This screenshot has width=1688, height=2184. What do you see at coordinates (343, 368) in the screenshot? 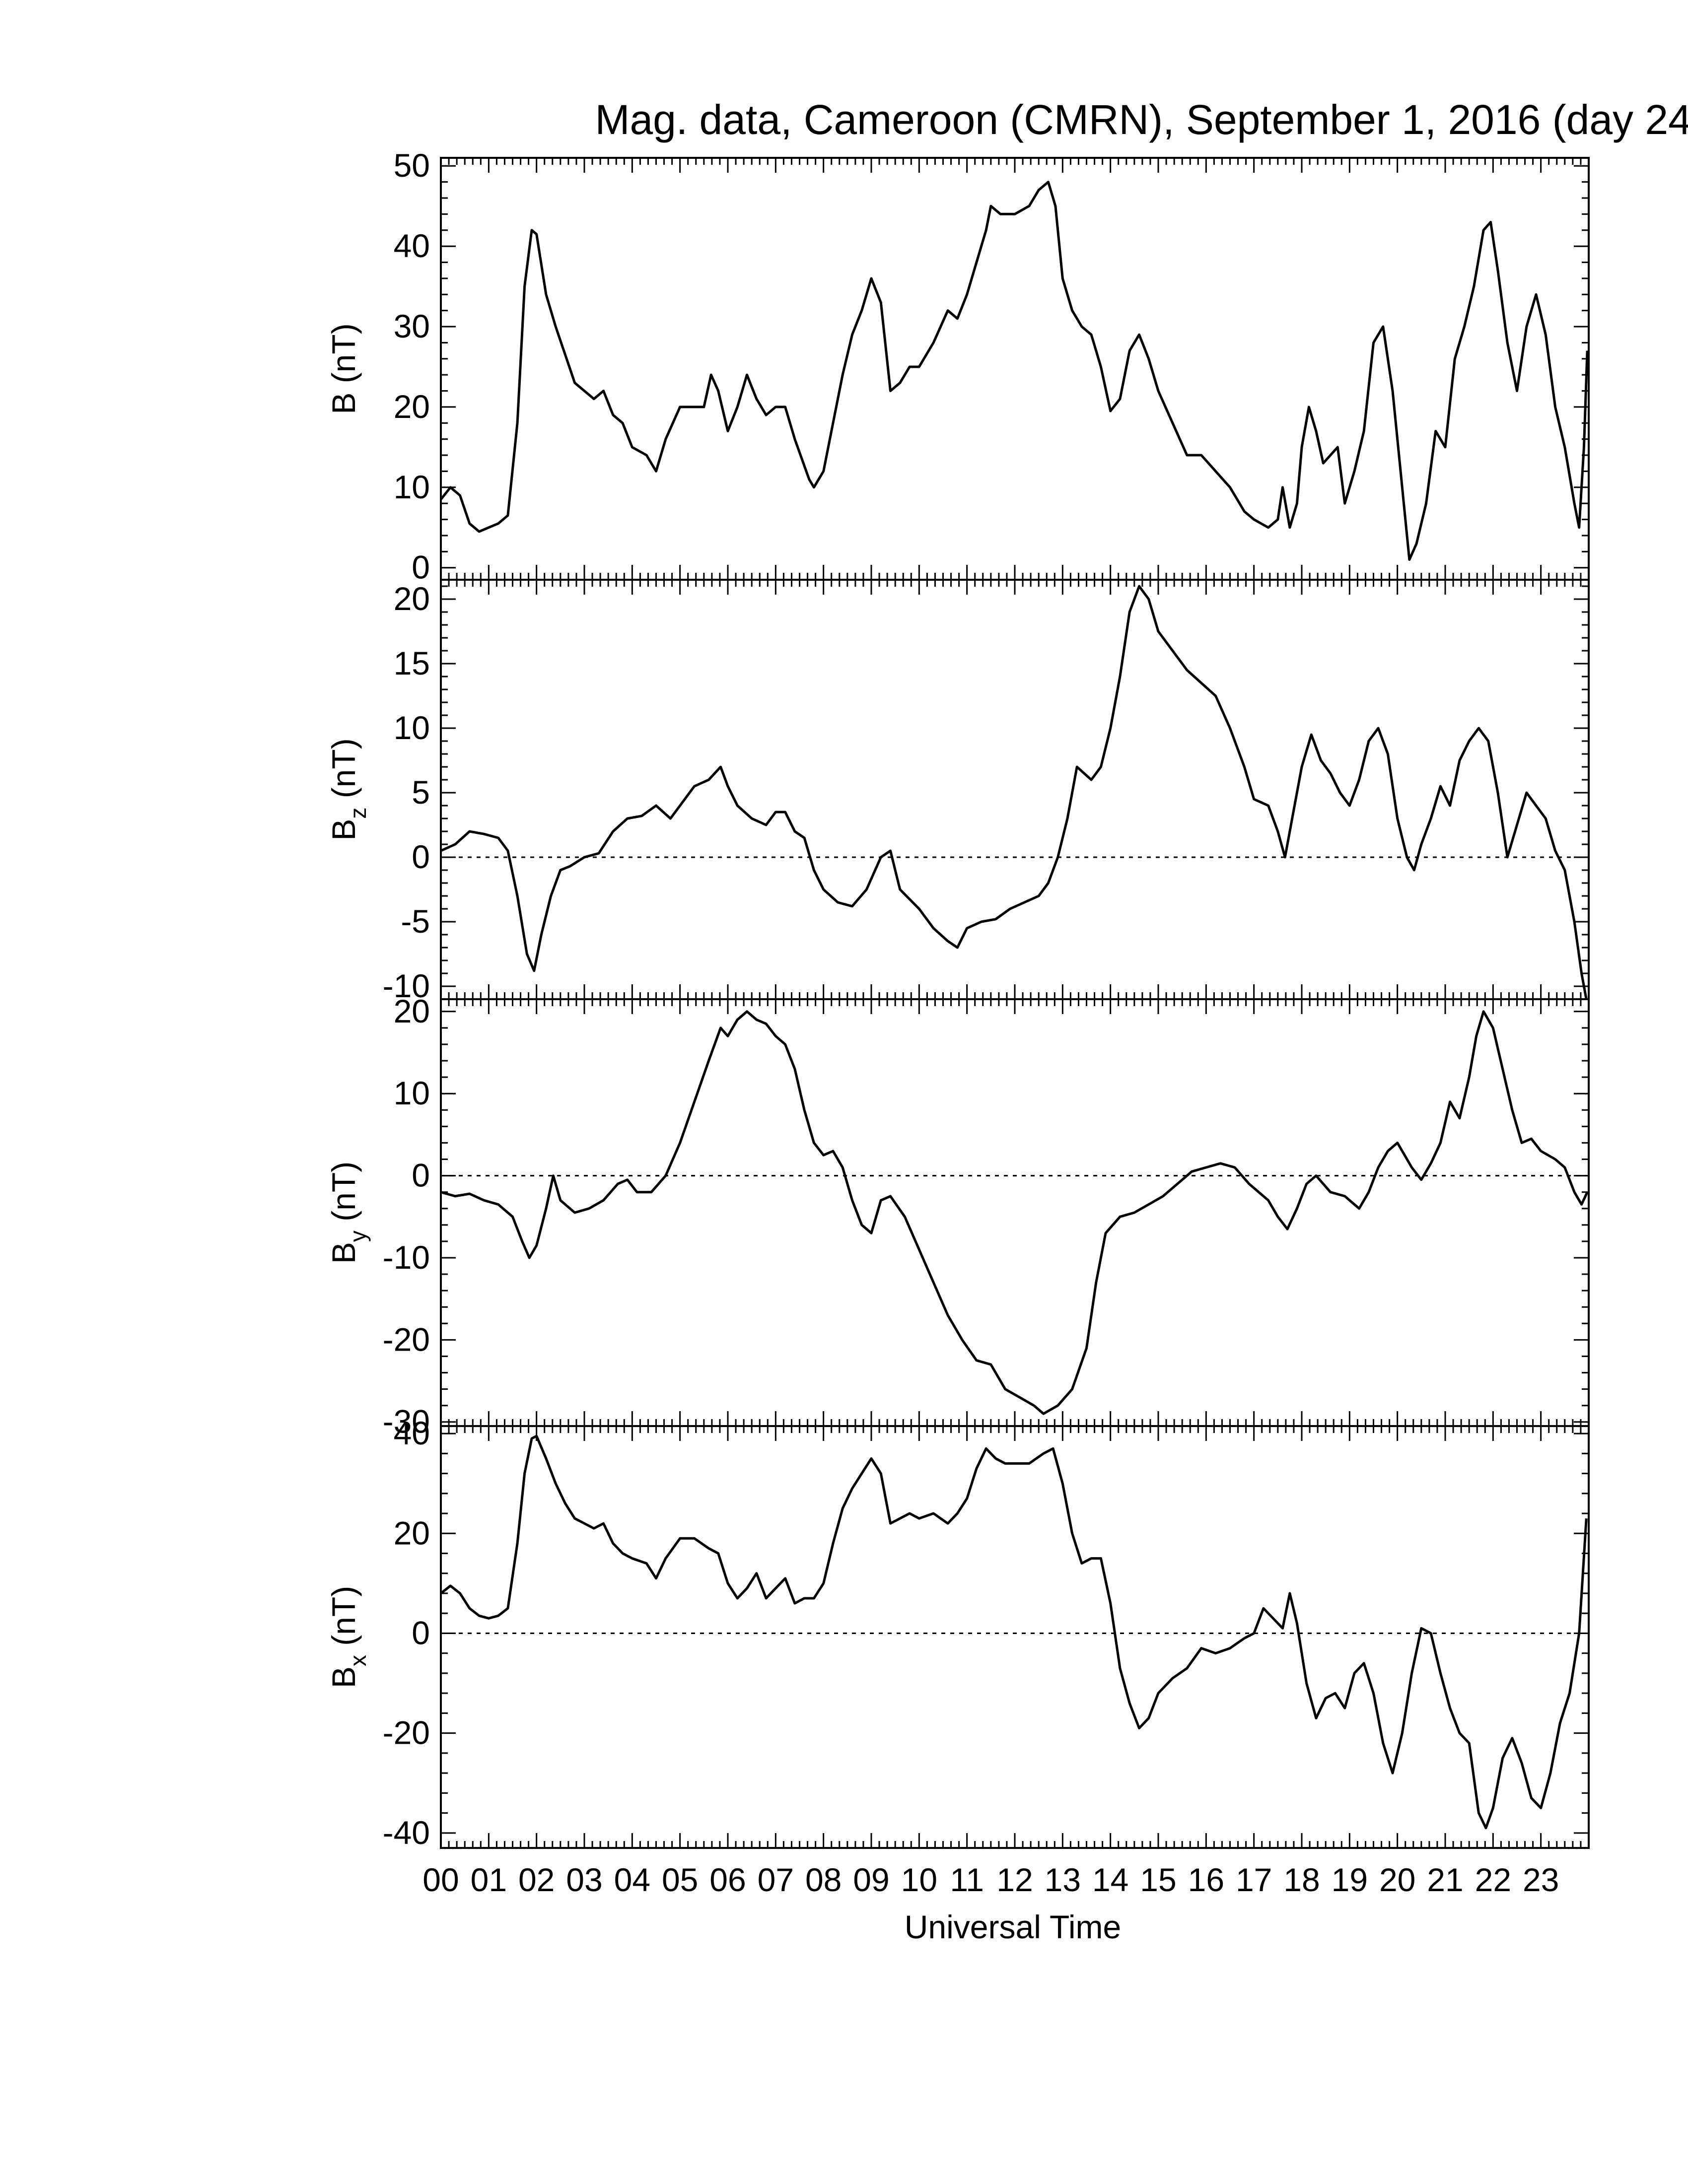
I see `y-axis-label-B: B (nT)` at bounding box center [343, 368].